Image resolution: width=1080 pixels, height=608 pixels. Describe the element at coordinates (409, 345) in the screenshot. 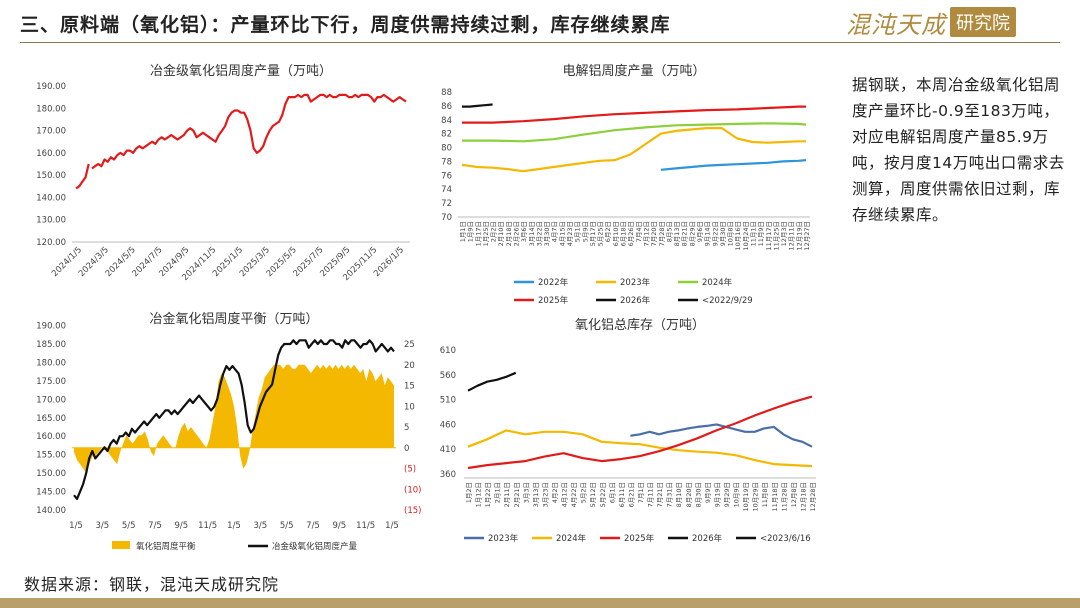

I see `y-tick-label-right: 25` at that location.